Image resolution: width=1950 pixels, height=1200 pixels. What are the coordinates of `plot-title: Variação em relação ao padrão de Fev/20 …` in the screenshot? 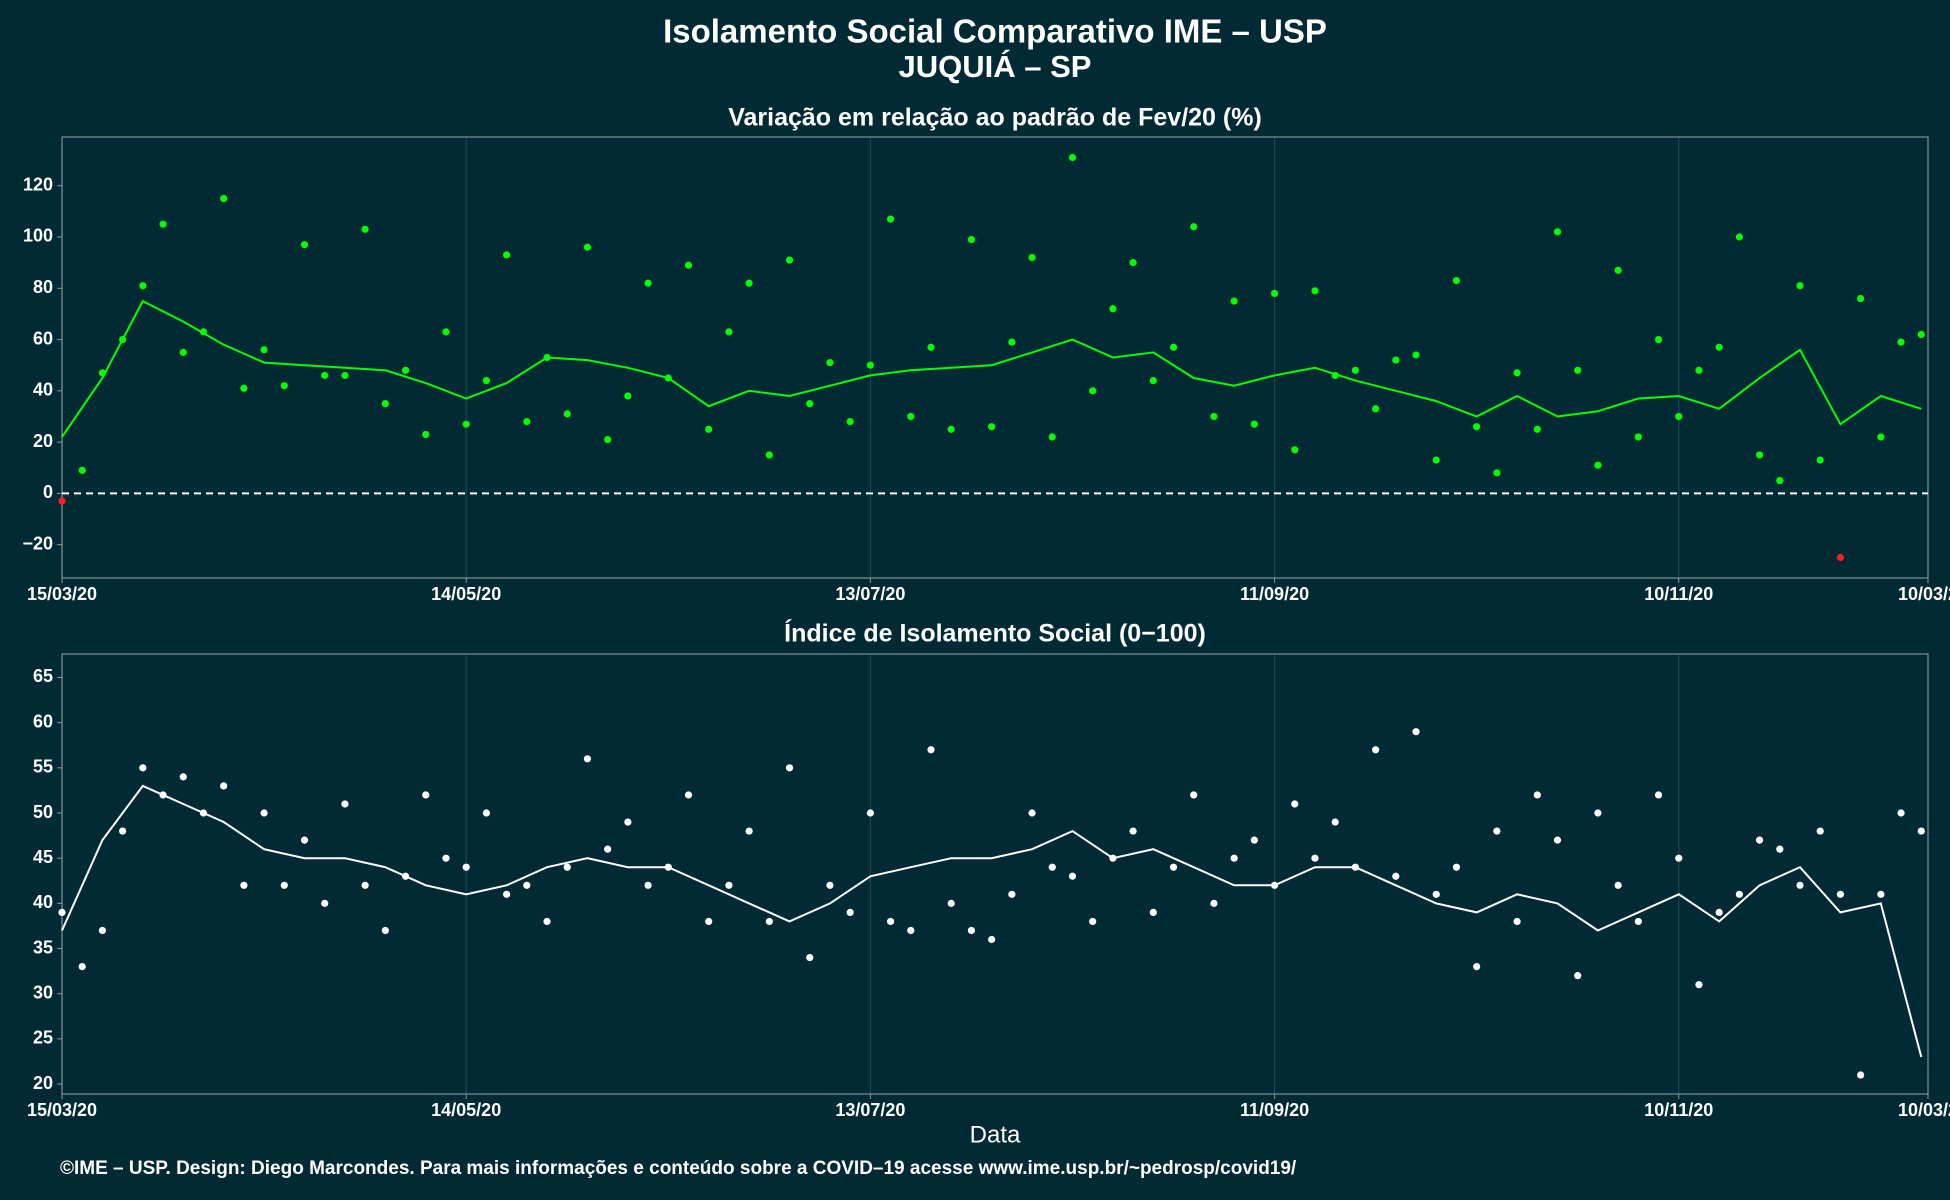 It's located at (995, 118).